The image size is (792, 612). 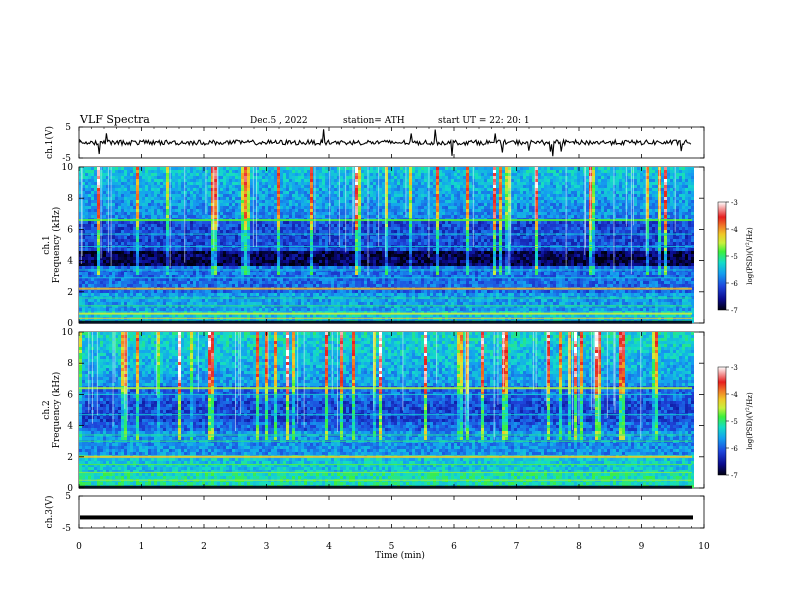 I want to click on y-axis-channel-label: ch.1, so click(x=47, y=244).